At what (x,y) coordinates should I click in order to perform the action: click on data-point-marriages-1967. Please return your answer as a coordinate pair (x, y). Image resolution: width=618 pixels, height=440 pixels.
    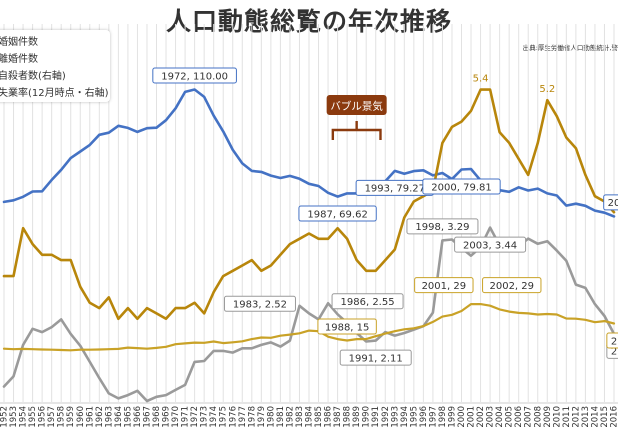
    Looking at the image, I should click on (147, 128).